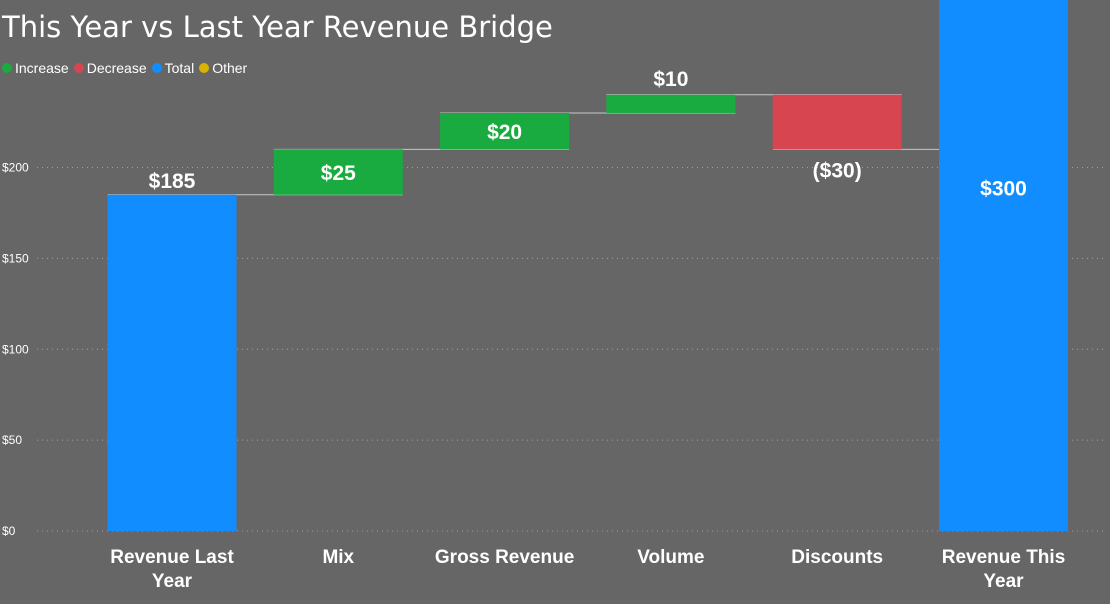 This screenshot has width=1110, height=604. Describe the element at coordinates (7, 68) in the screenshot. I see `legend-marker-increase` at that location.